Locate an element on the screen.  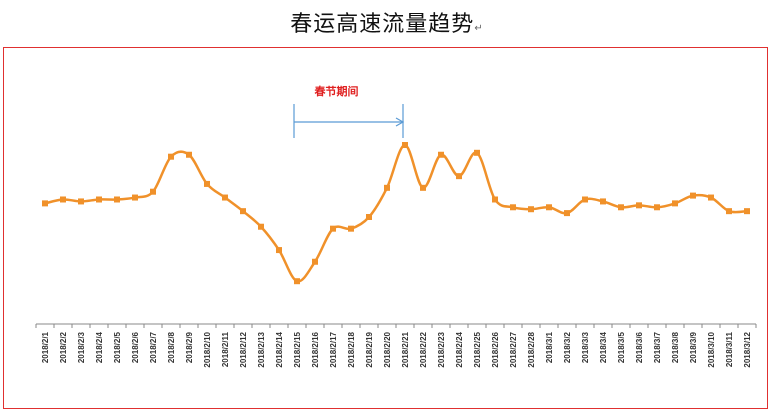
spring-festival-annotation: 春节期间 is located at coordinates (349, 111).